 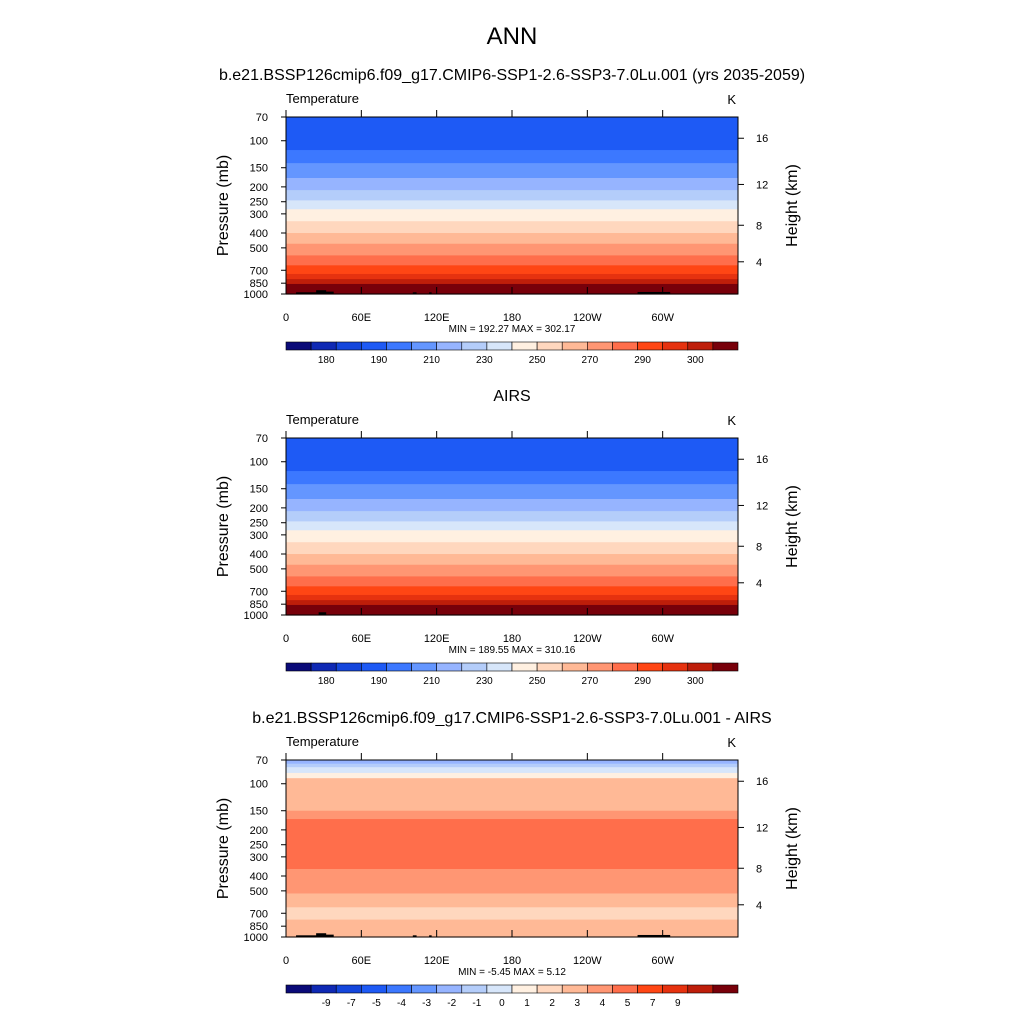 What do you see at coordinates (512, 353) in the screenshot?
I see `colorbar: 180 190 210 230 250 270 290 300` at bounding box center [512, 353].